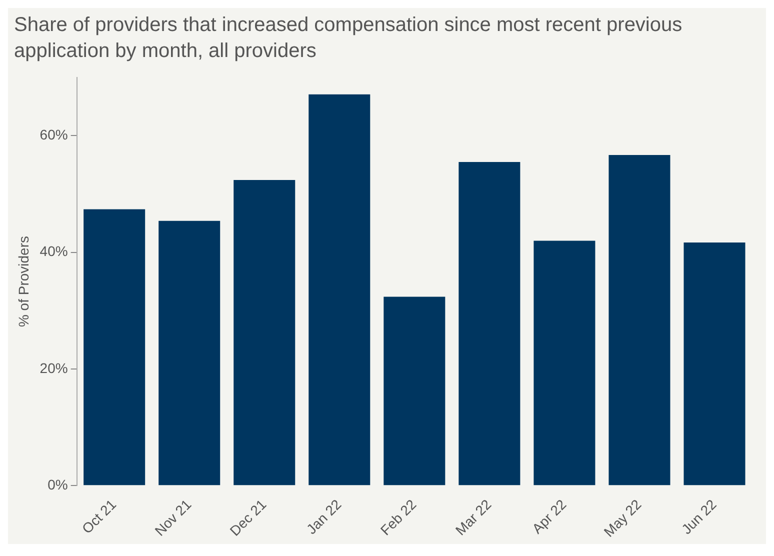  I want to click on x-tick-label: Mar 22, so click(473, 517).